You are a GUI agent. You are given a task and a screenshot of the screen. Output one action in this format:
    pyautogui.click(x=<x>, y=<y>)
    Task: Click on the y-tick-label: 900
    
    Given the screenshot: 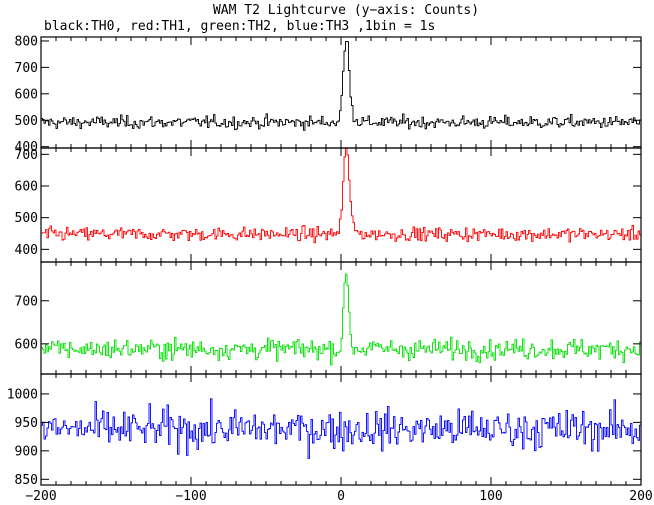 What is the action you would take?
    pyautogui.click(x=26, y=451)
    